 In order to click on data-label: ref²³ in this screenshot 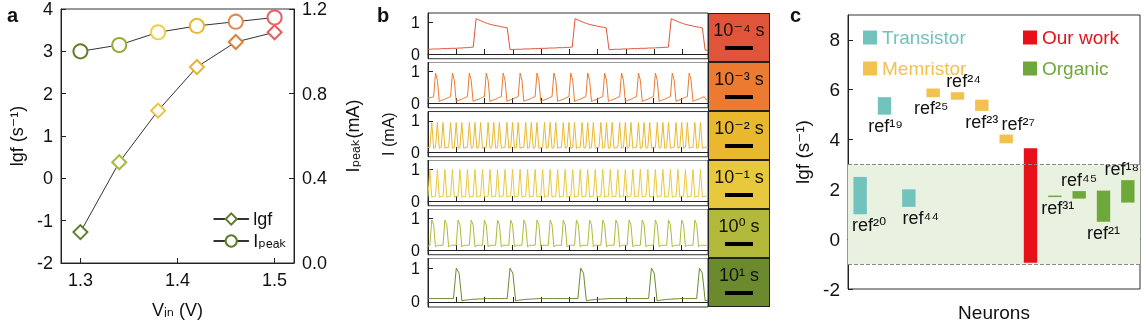, I will do `click(982, 121)`.